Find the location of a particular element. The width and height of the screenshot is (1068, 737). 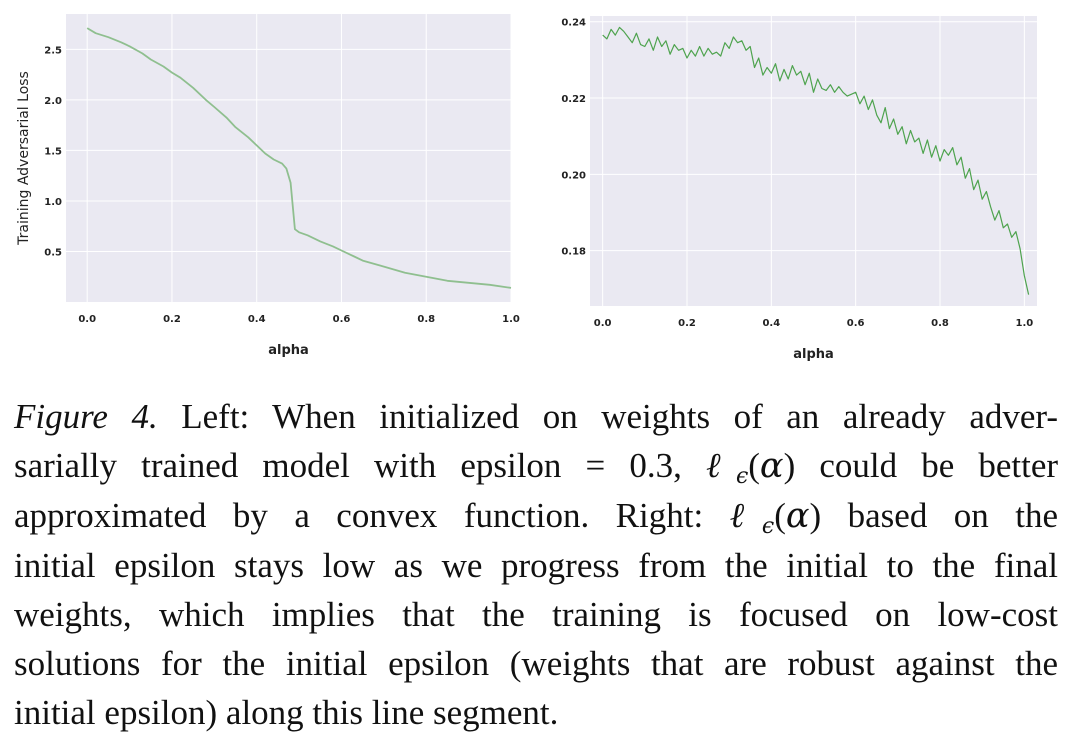

y-tick-label: 0.24 is located at coordinates (573, 23).